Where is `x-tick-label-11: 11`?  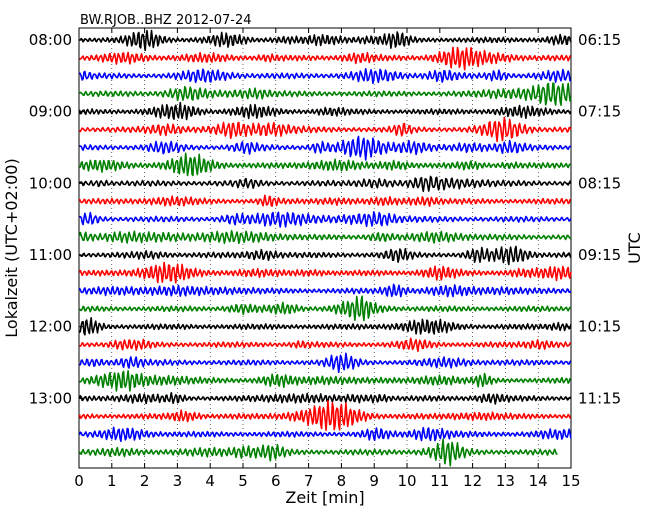 x-tick-label-11: 11 is located at coordinates (439, 481).